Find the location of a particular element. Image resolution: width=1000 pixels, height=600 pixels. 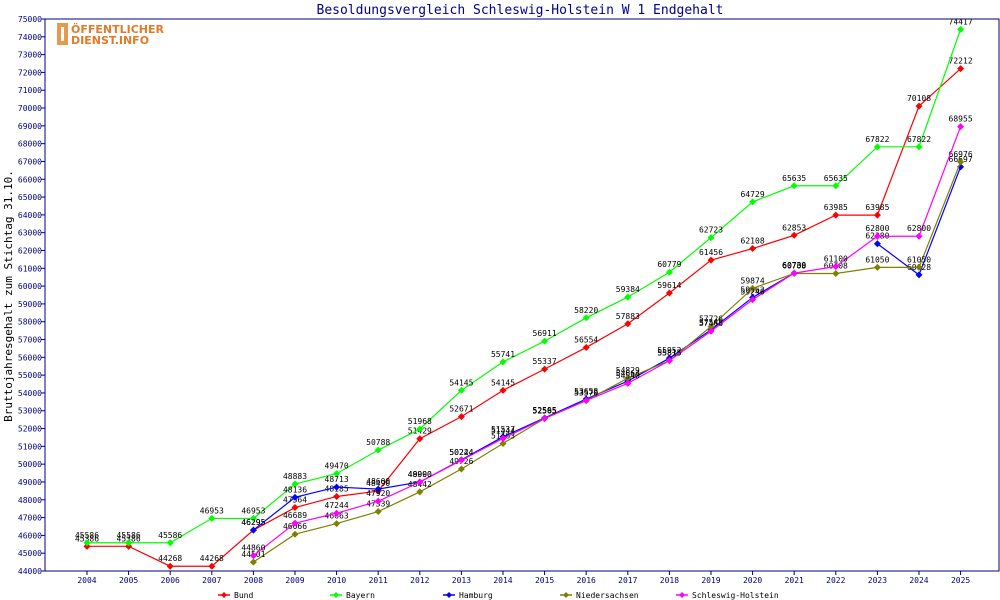

data-label: 53658 is located at coordinates (586, 391).